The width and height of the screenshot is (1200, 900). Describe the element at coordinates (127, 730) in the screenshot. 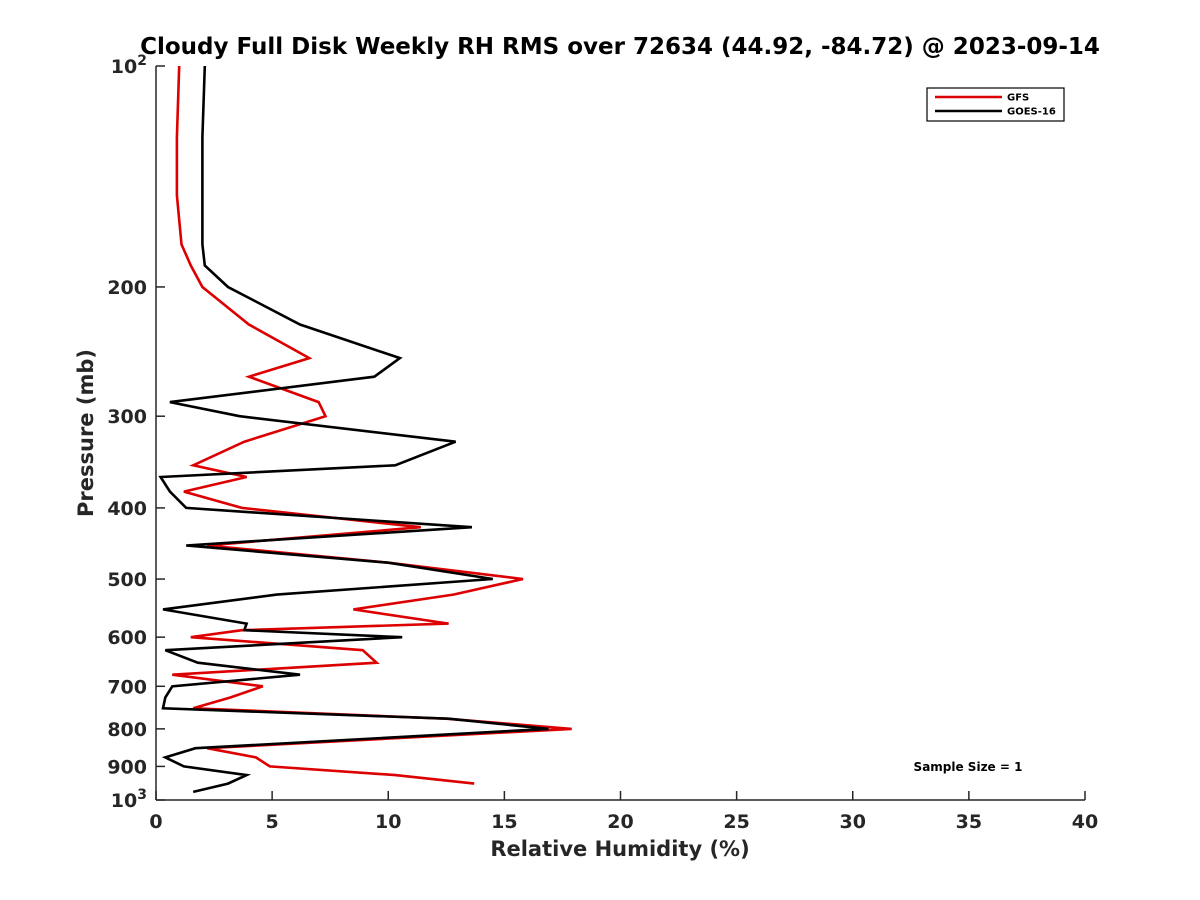

I see `y-tick-label: 800` at that location.